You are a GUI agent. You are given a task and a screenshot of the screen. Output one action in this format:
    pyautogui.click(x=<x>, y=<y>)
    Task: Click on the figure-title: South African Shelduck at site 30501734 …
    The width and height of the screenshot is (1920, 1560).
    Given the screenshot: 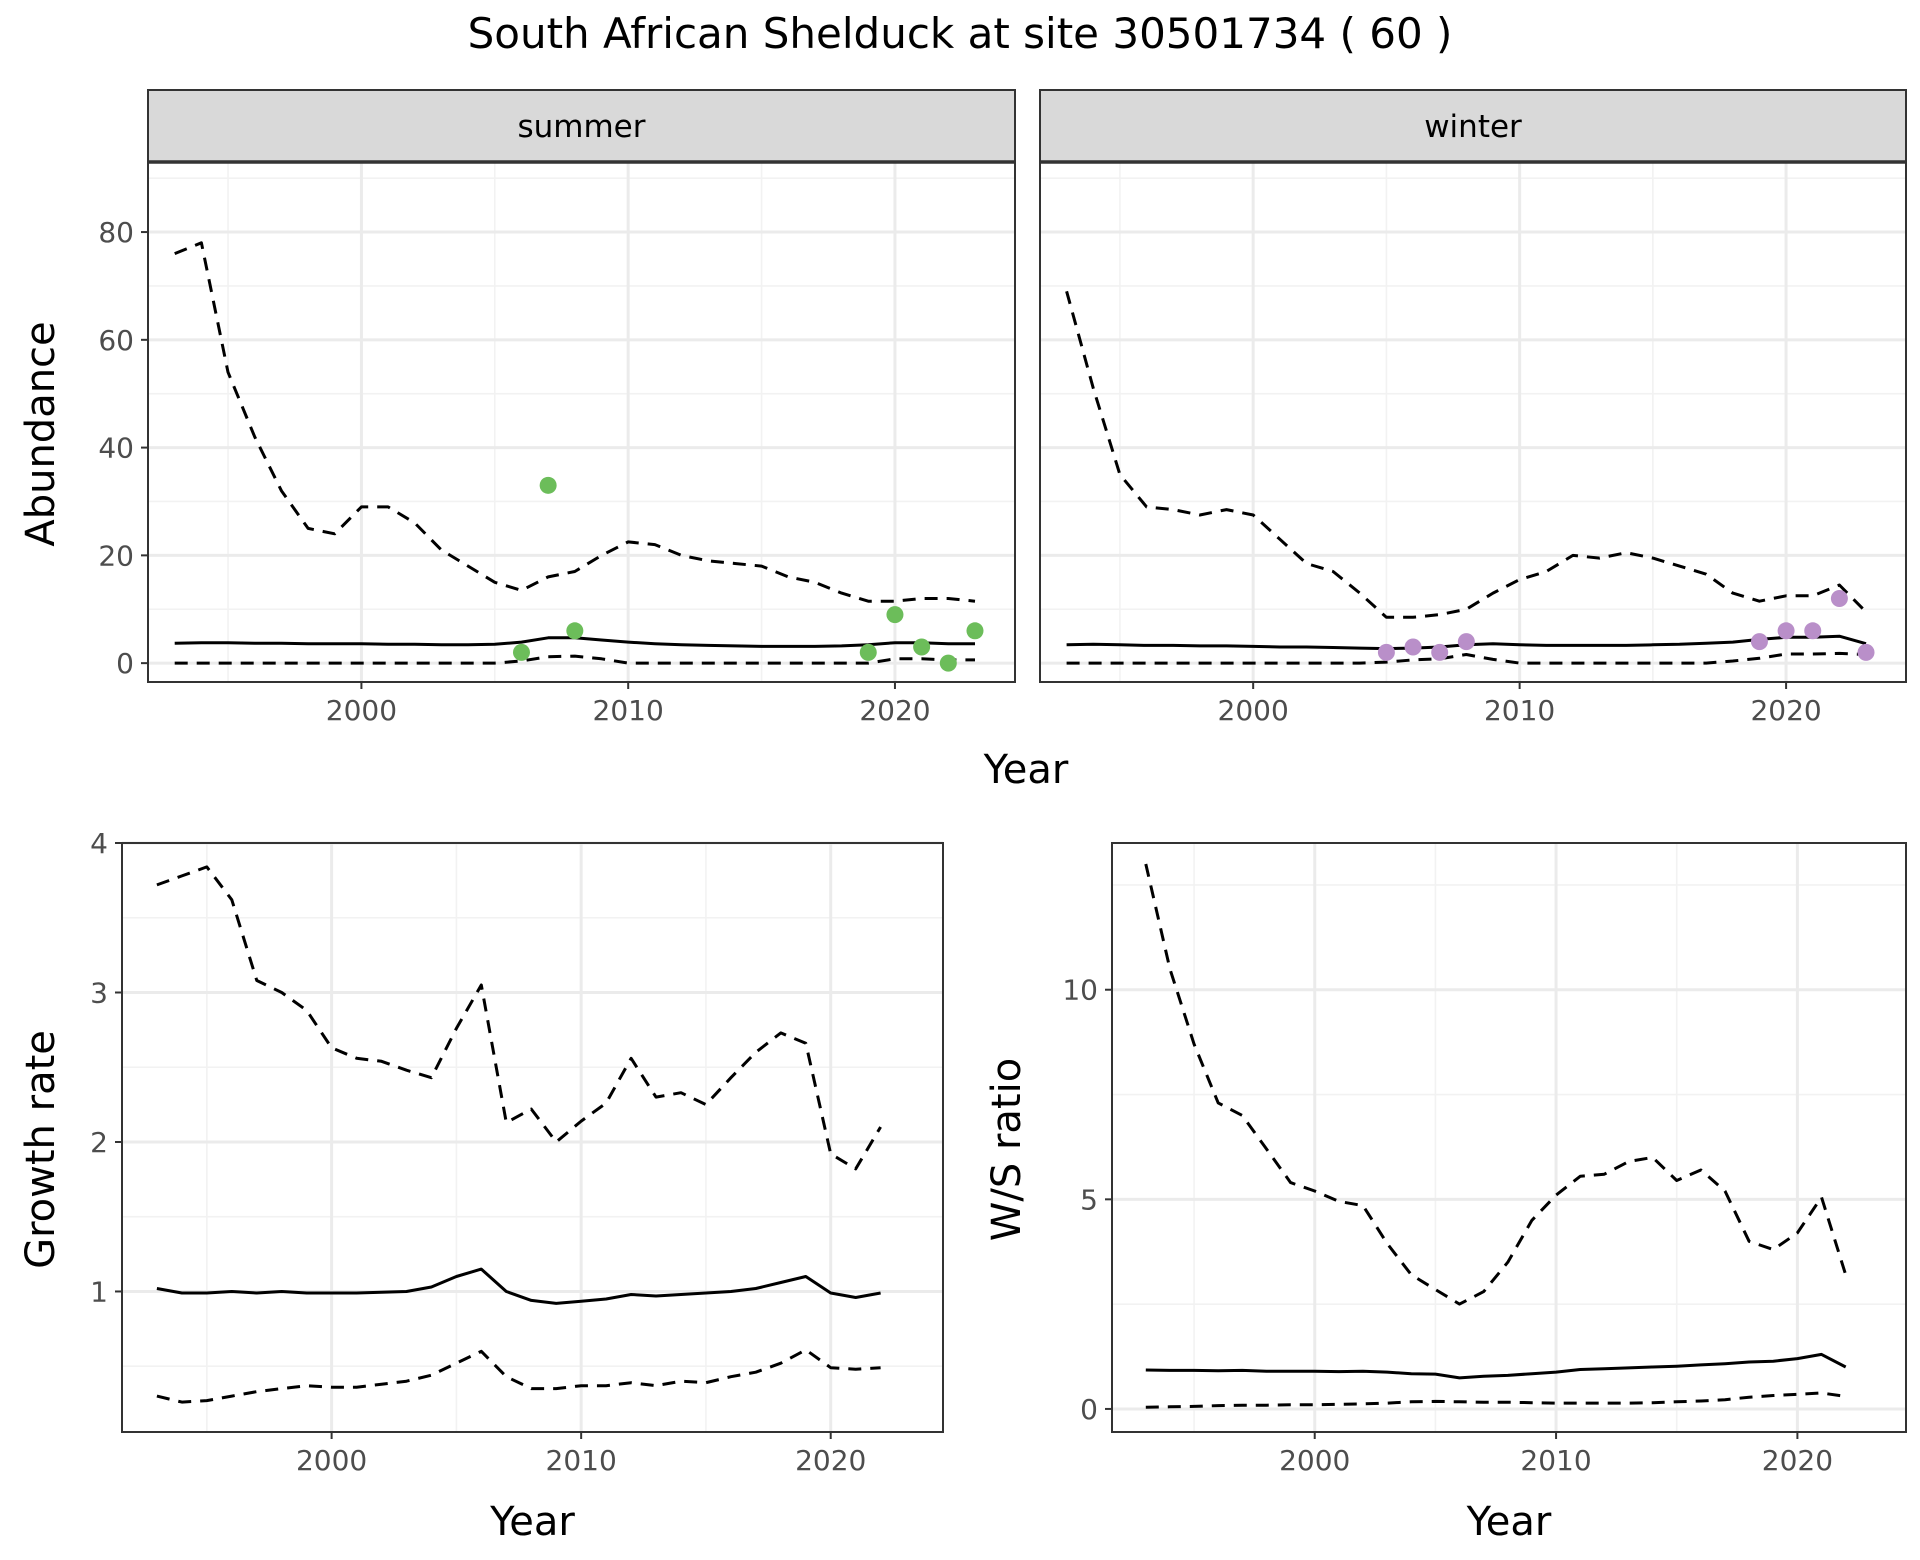 What is the action you would take?
    pyautogui.click(x=960, y=33)
    